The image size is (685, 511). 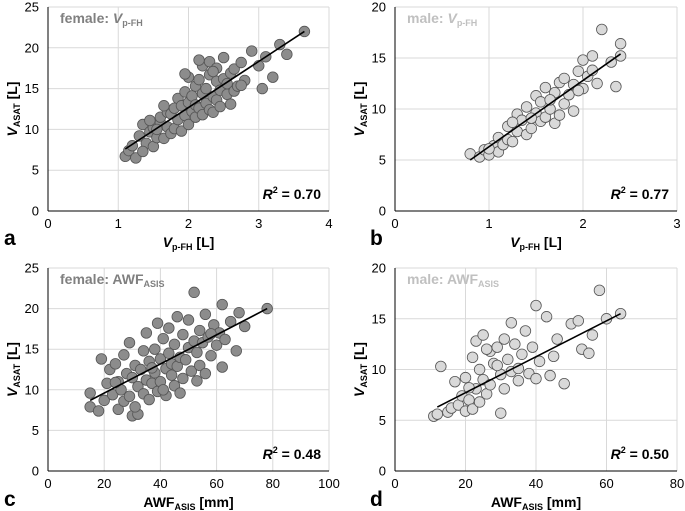 What do you see at coordinates (359, 93) in the screenshot?
I see `y-axis-label-part: [L]` at bounding box center [359, 93].